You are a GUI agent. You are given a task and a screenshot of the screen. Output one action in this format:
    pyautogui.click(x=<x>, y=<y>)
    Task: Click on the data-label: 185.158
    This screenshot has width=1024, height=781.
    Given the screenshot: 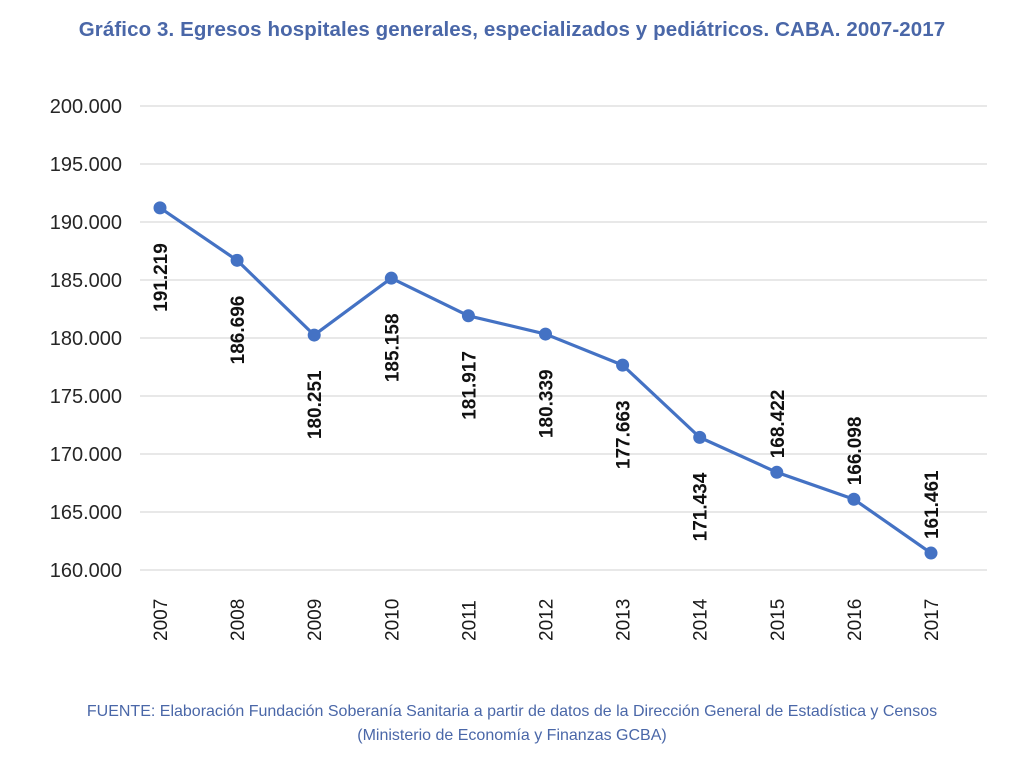 What is the action you would take?
    pyautogui.click(x=392, y=347)
    